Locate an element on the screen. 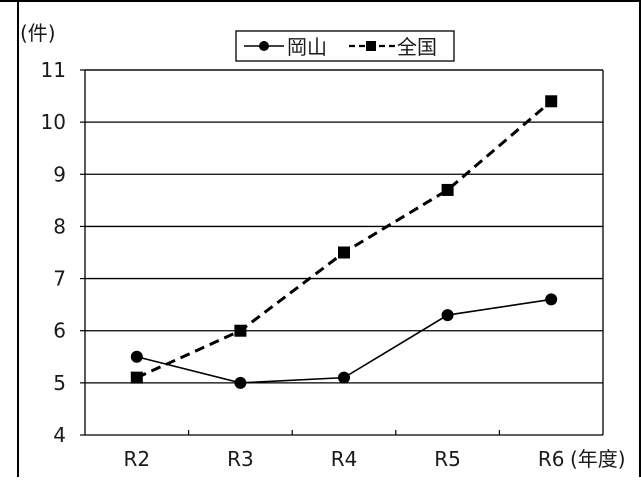  y-unit-label: (件) is located at coordinates (38, 33).